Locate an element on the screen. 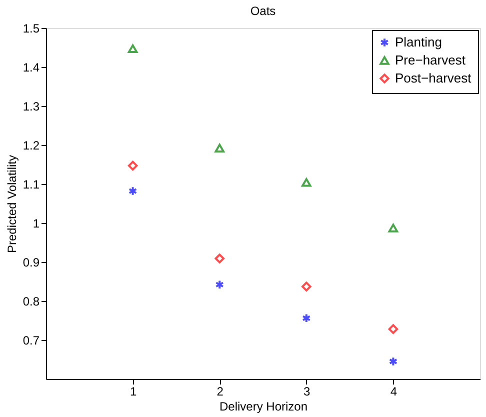  y-axis-title: Predicted Volatility is located at coordinates (11, 204).